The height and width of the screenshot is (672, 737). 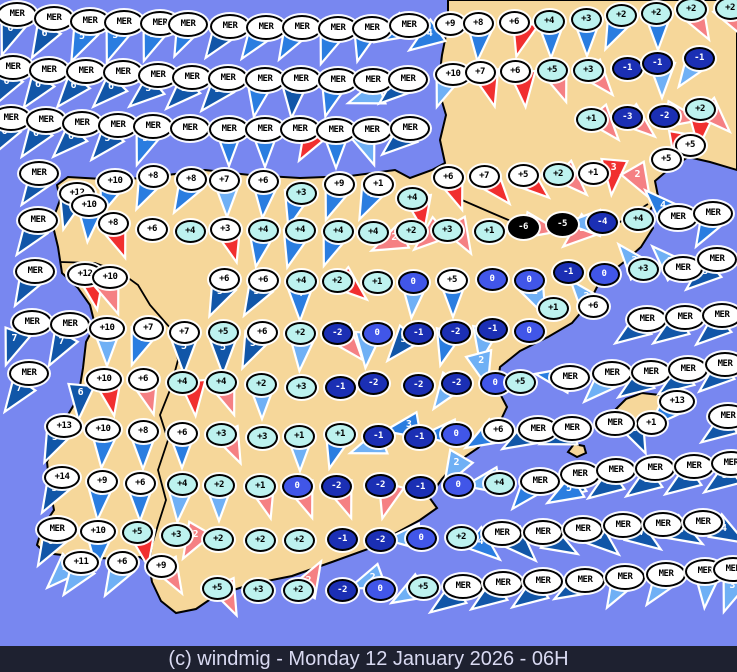 What do you see at coordinates (677, 401) in the screenshot?
I see `temperature-ellipse: +13` at bounding box center [677, 401].